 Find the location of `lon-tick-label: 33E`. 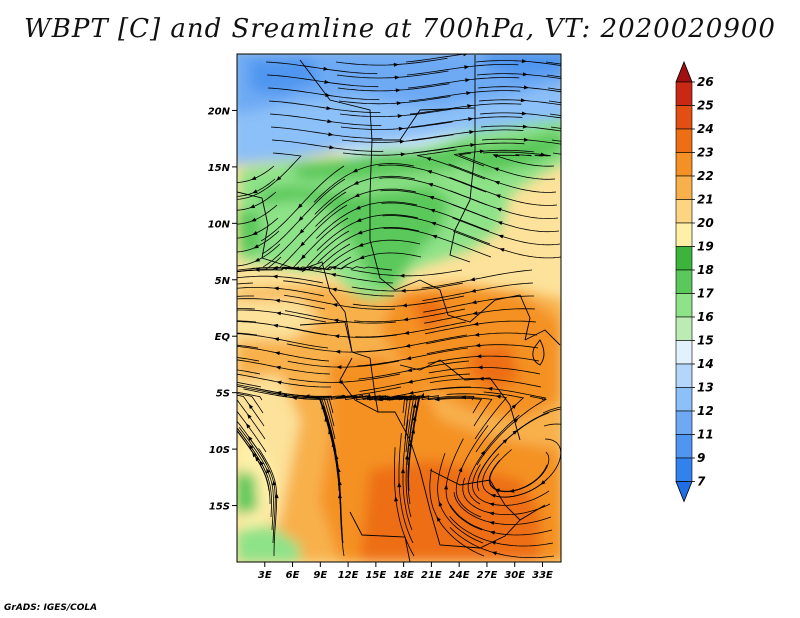

lon-tick-label: 33E is located at coordinates (542, 575).